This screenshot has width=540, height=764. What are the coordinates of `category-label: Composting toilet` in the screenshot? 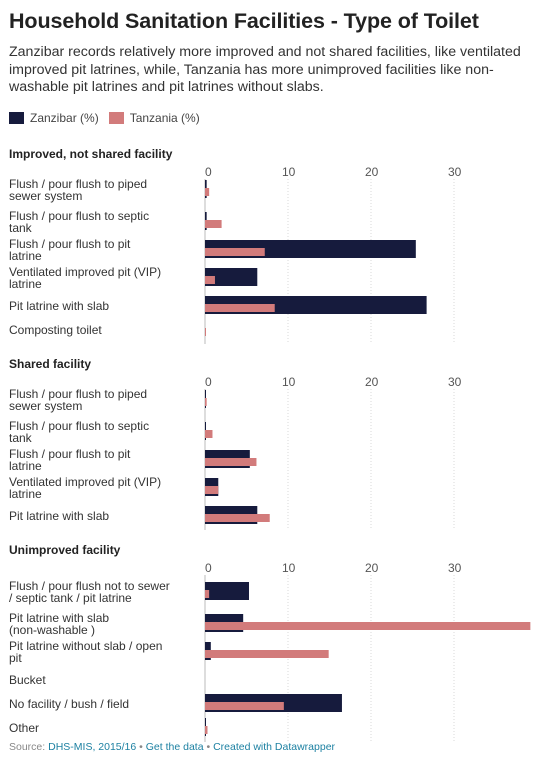 It's located at (55, 330).